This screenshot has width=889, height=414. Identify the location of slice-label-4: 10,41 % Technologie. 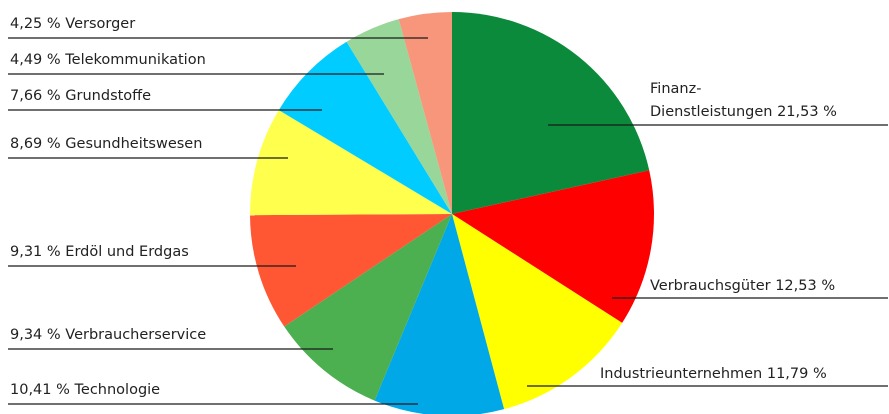
(85, 390).